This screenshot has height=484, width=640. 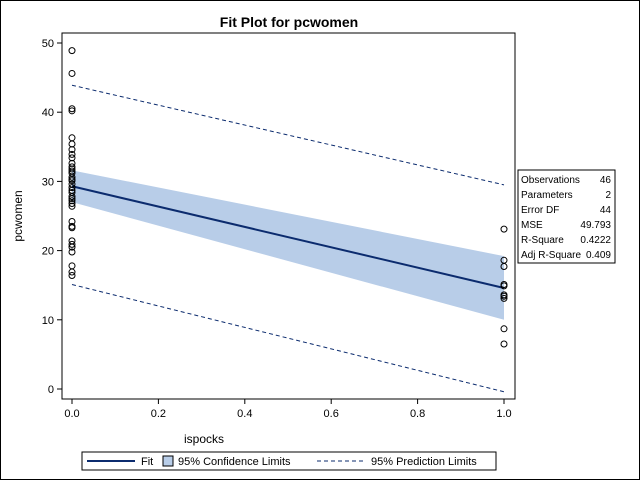 What do you see at coordinates (48, 44) in the screenshot?
I see `y-tick-label: 50` at bounding box center [48, 44].